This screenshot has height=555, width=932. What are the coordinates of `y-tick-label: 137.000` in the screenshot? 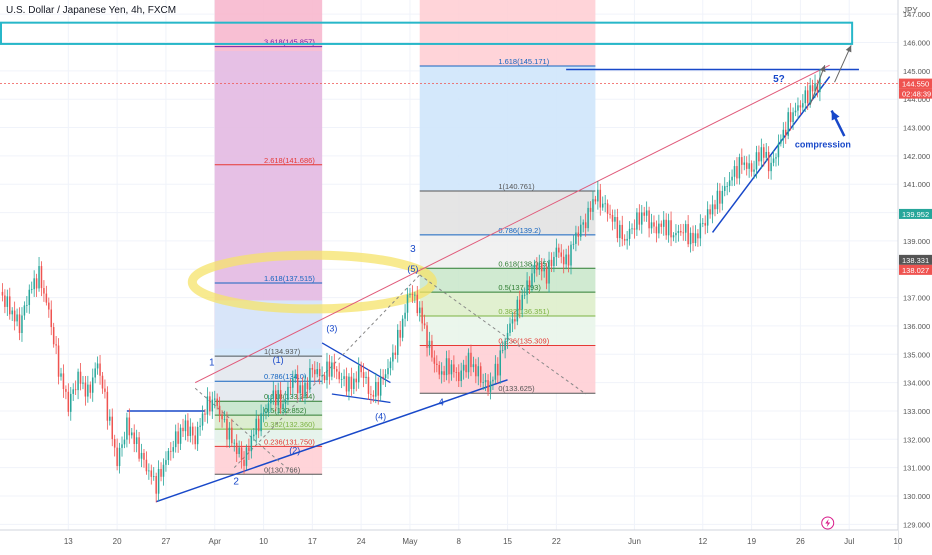 It's located at (916, 298).